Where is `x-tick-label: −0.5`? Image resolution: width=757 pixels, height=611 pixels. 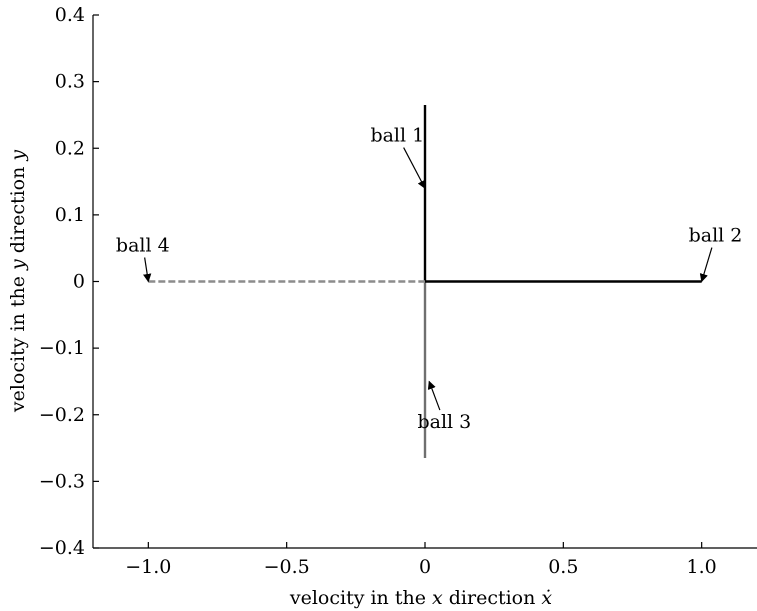 x-tick-label: −0.5 is located at coordinates (287, 567).